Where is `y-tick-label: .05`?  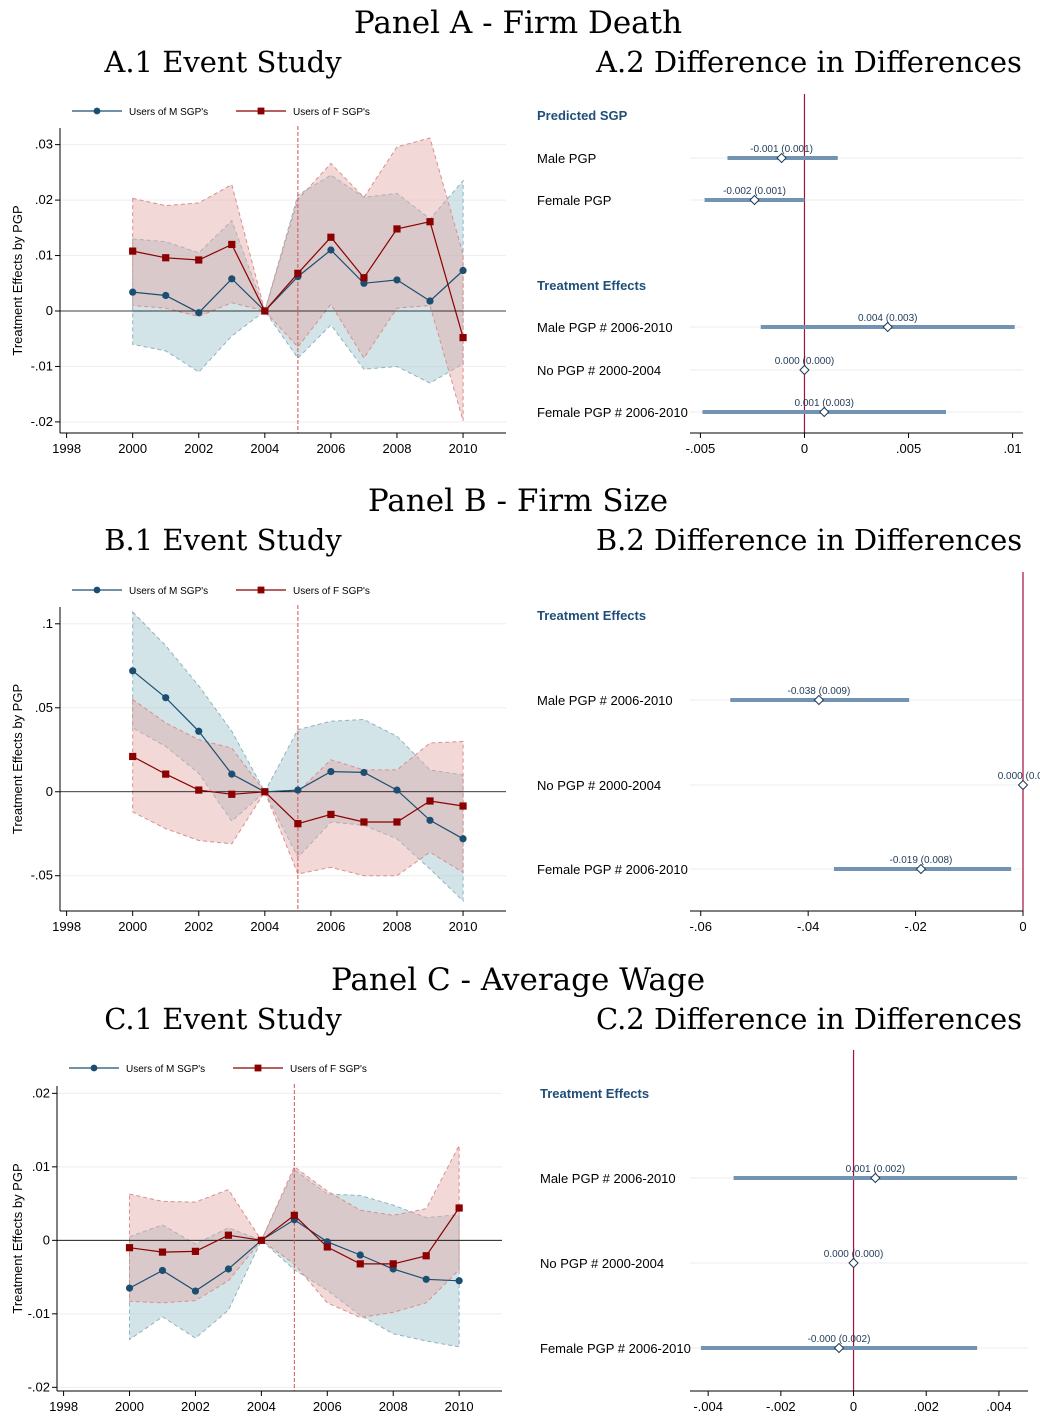
y-tick-label: .05 is located at coordinates (44, 707).